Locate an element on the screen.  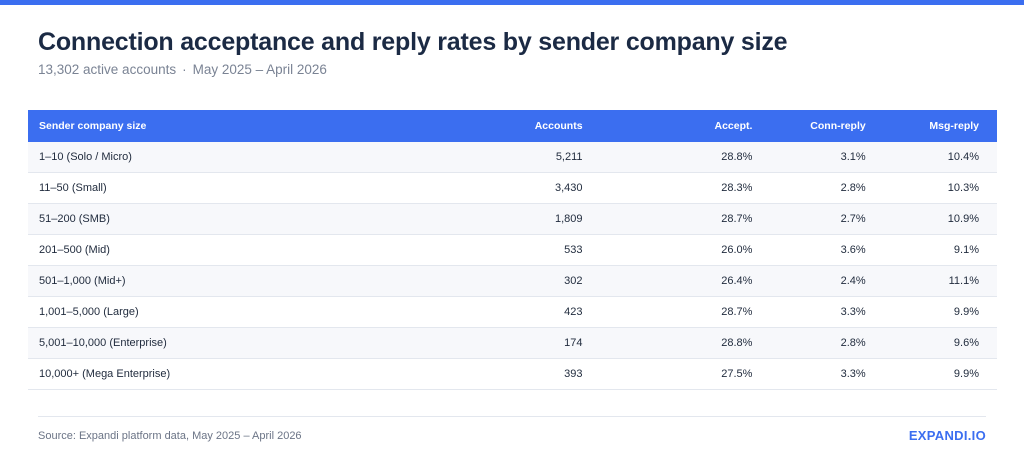
table-row: 51–200 (SMB) 1,809 28.7% 2.7% 10.9% is located at coordinates (512, 219).